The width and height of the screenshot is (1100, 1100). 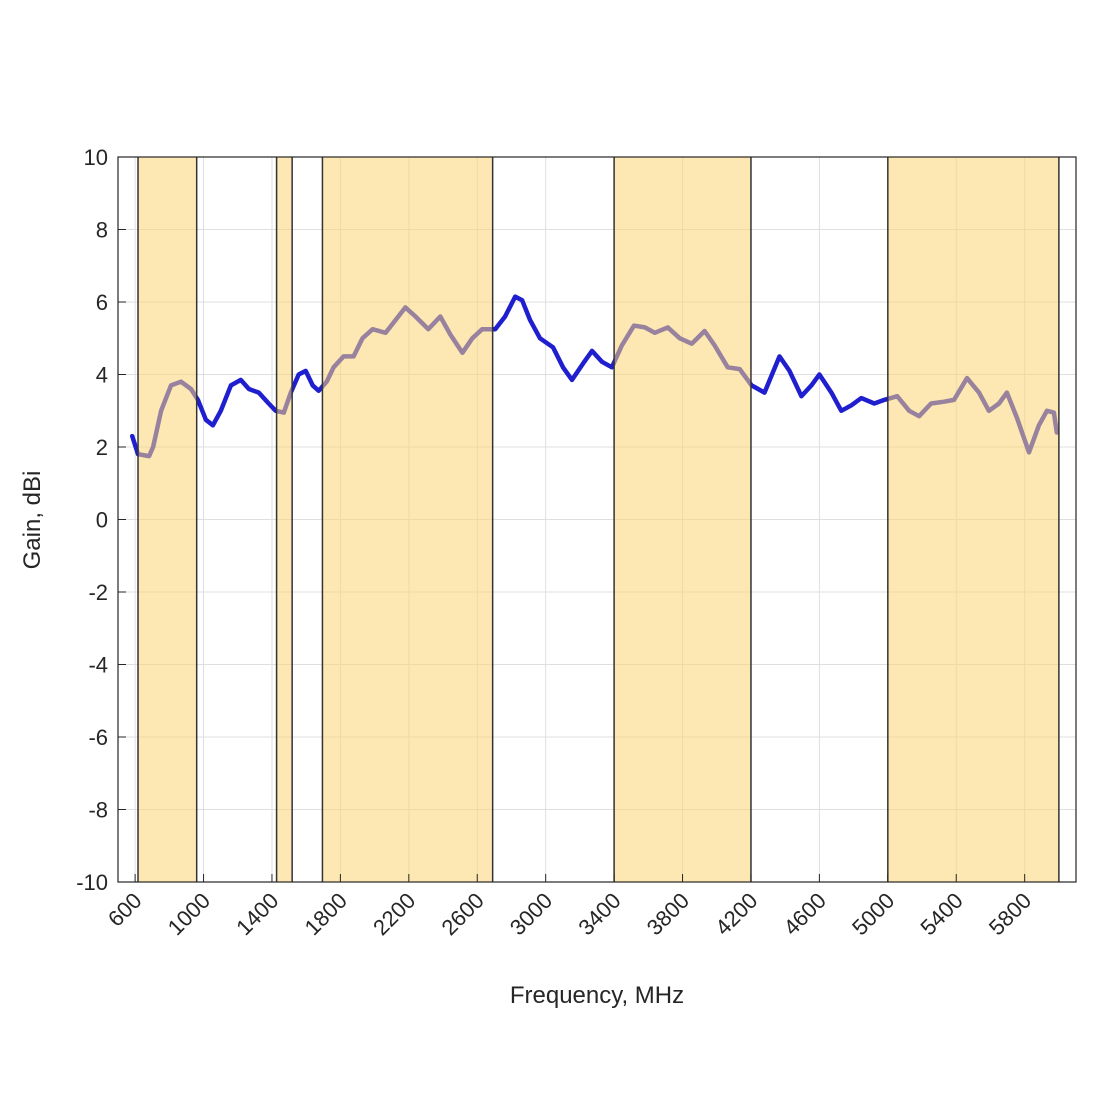 I want to click on x-tick-label: 1400, so click(x=257, y=914).